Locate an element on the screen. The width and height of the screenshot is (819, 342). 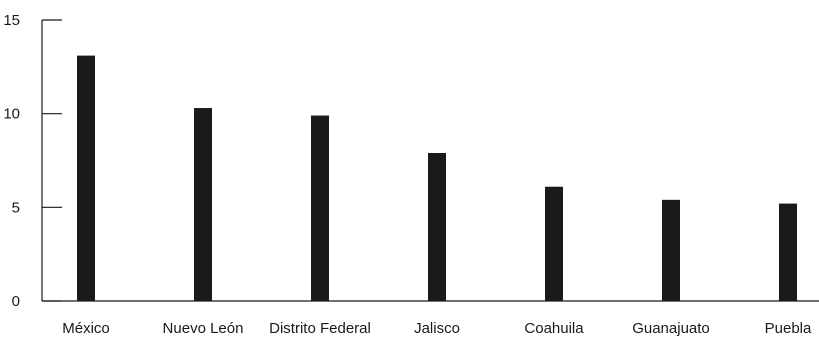
y-tick-label: 10 is located at coordinates (11, 114).